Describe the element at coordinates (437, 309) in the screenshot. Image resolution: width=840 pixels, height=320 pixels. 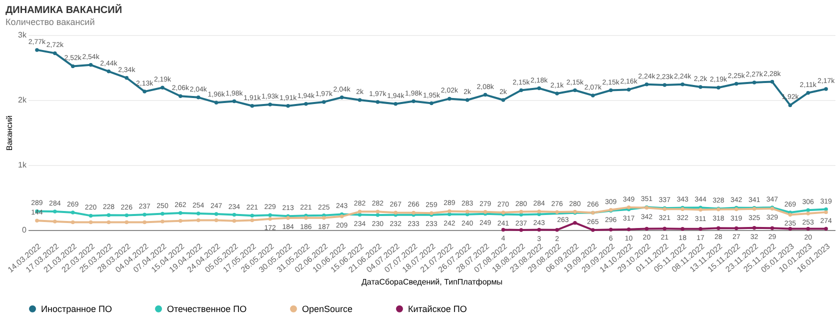
I see `legend-label: Китайское ПО` at that location.